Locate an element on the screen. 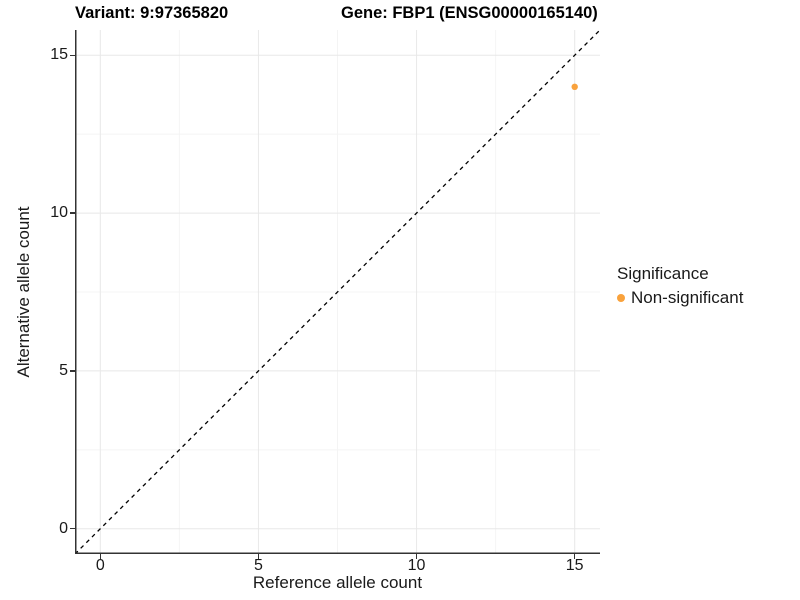 This screenshot has width=800, height=600. legend-item-label: Non-significant is located at coordinates (687, 297).